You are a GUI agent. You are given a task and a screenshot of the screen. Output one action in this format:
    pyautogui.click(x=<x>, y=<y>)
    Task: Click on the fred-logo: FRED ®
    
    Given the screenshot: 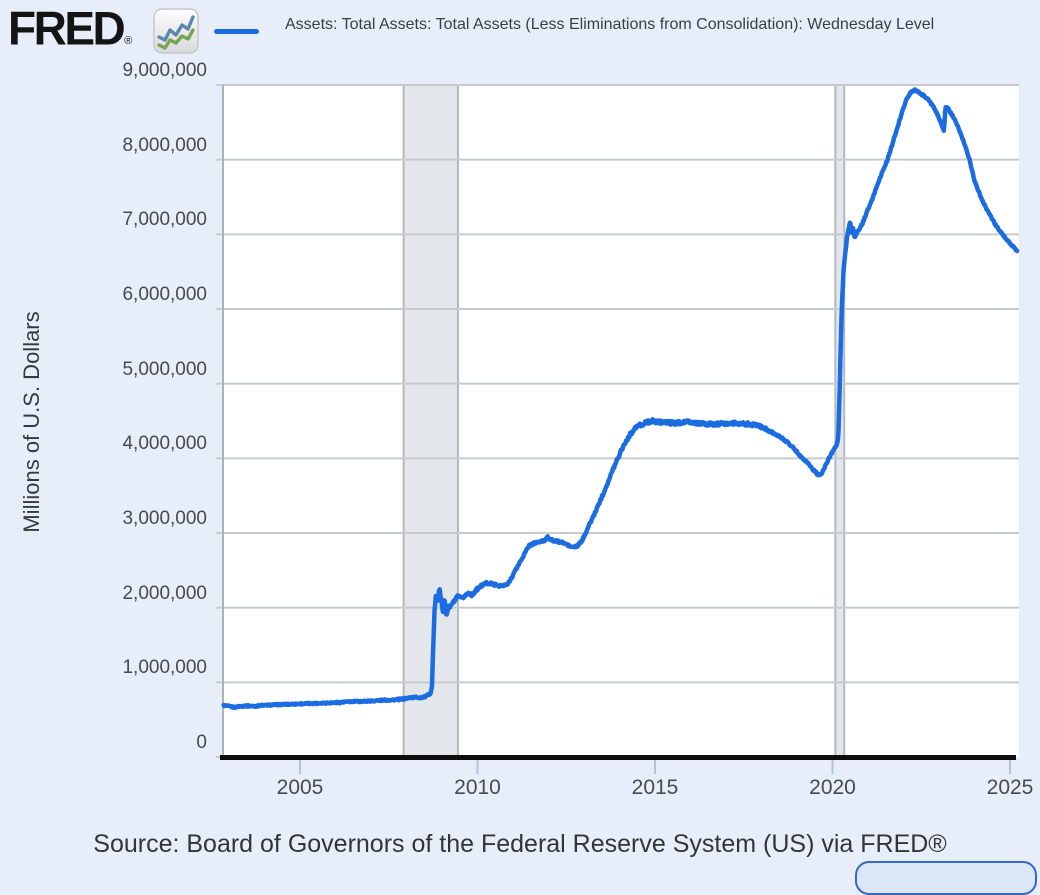 What is the action you would take?
    pyautogui.click(x=70, y=28)
    